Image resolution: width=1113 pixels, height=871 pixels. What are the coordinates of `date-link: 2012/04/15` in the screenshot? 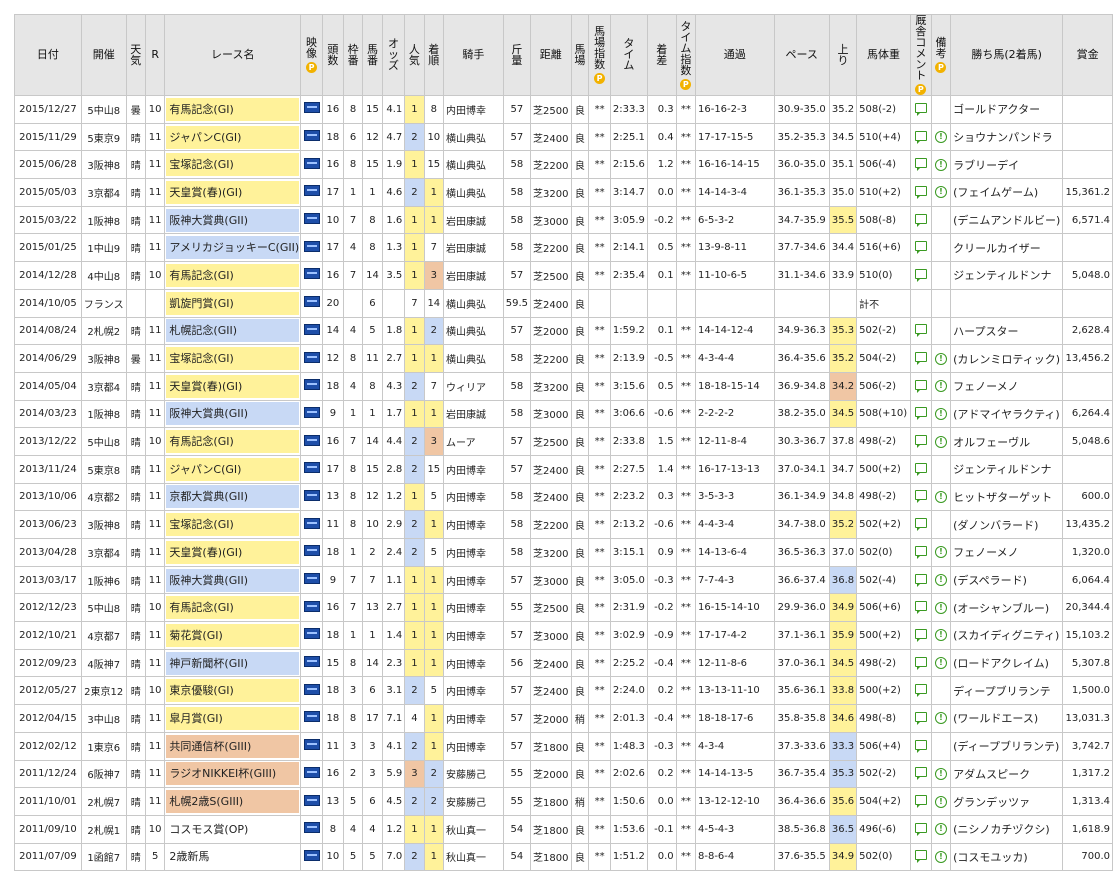 It's located at (48, 718).